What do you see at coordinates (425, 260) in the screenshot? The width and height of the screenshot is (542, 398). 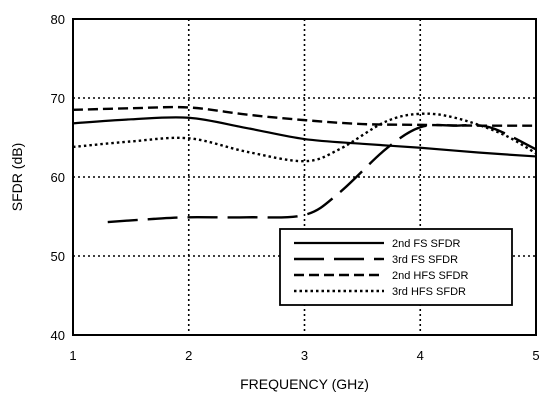 I see `legend-label: 3rd FS SFDR` at bounding box center [425, 260].